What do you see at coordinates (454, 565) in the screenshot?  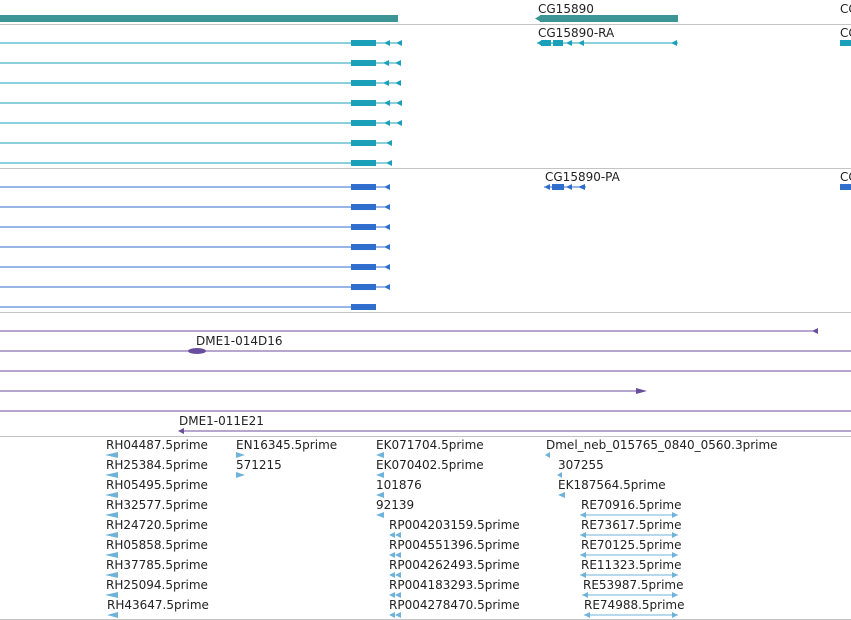 I see `est-label: RP004262493.5prime` at bounding box center [454, 565].